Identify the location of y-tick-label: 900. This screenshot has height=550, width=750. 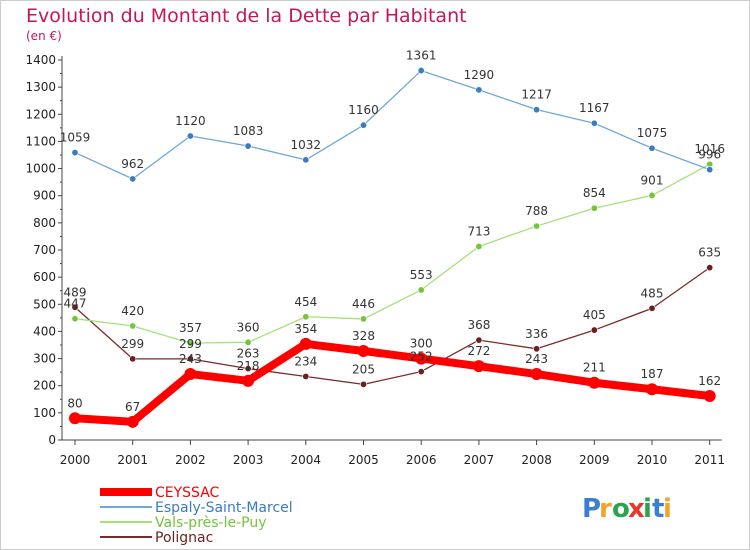
(44, 196).